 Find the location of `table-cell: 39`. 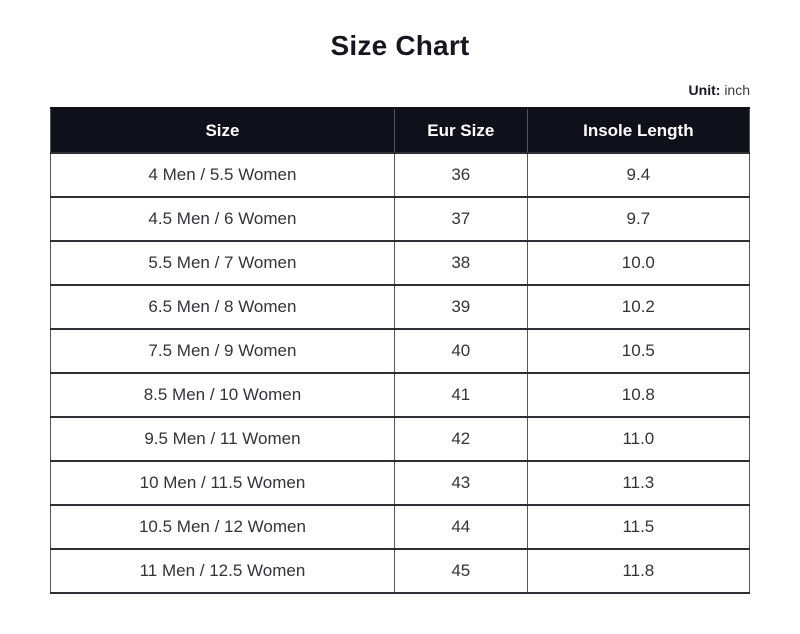

table-cell: 39 is located at coordinates (460, 307).